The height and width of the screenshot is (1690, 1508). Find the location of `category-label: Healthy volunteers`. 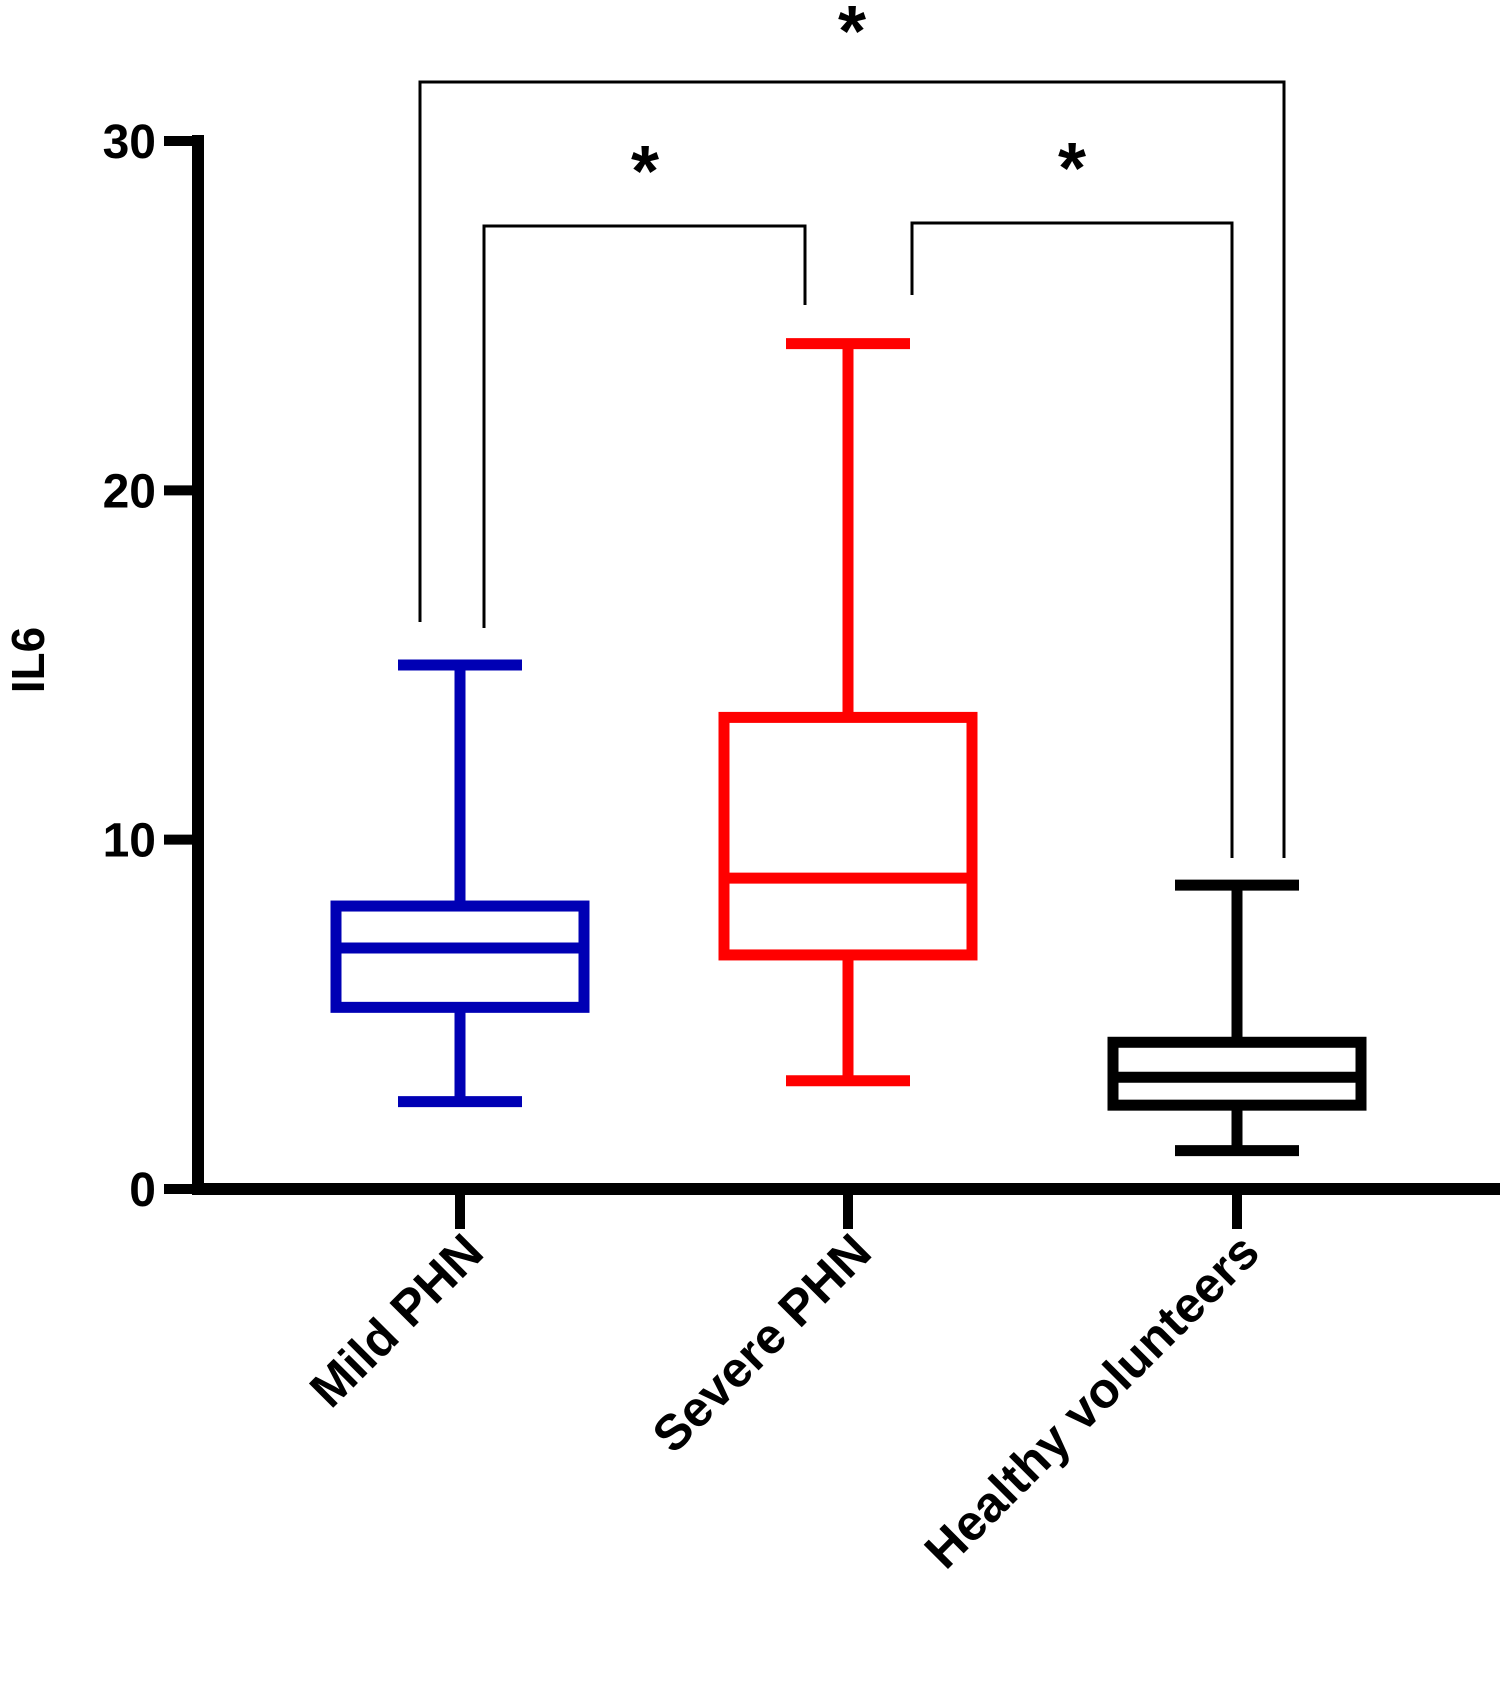

category-label: Healthy volunteers is located at coordinates (1092, 1401).